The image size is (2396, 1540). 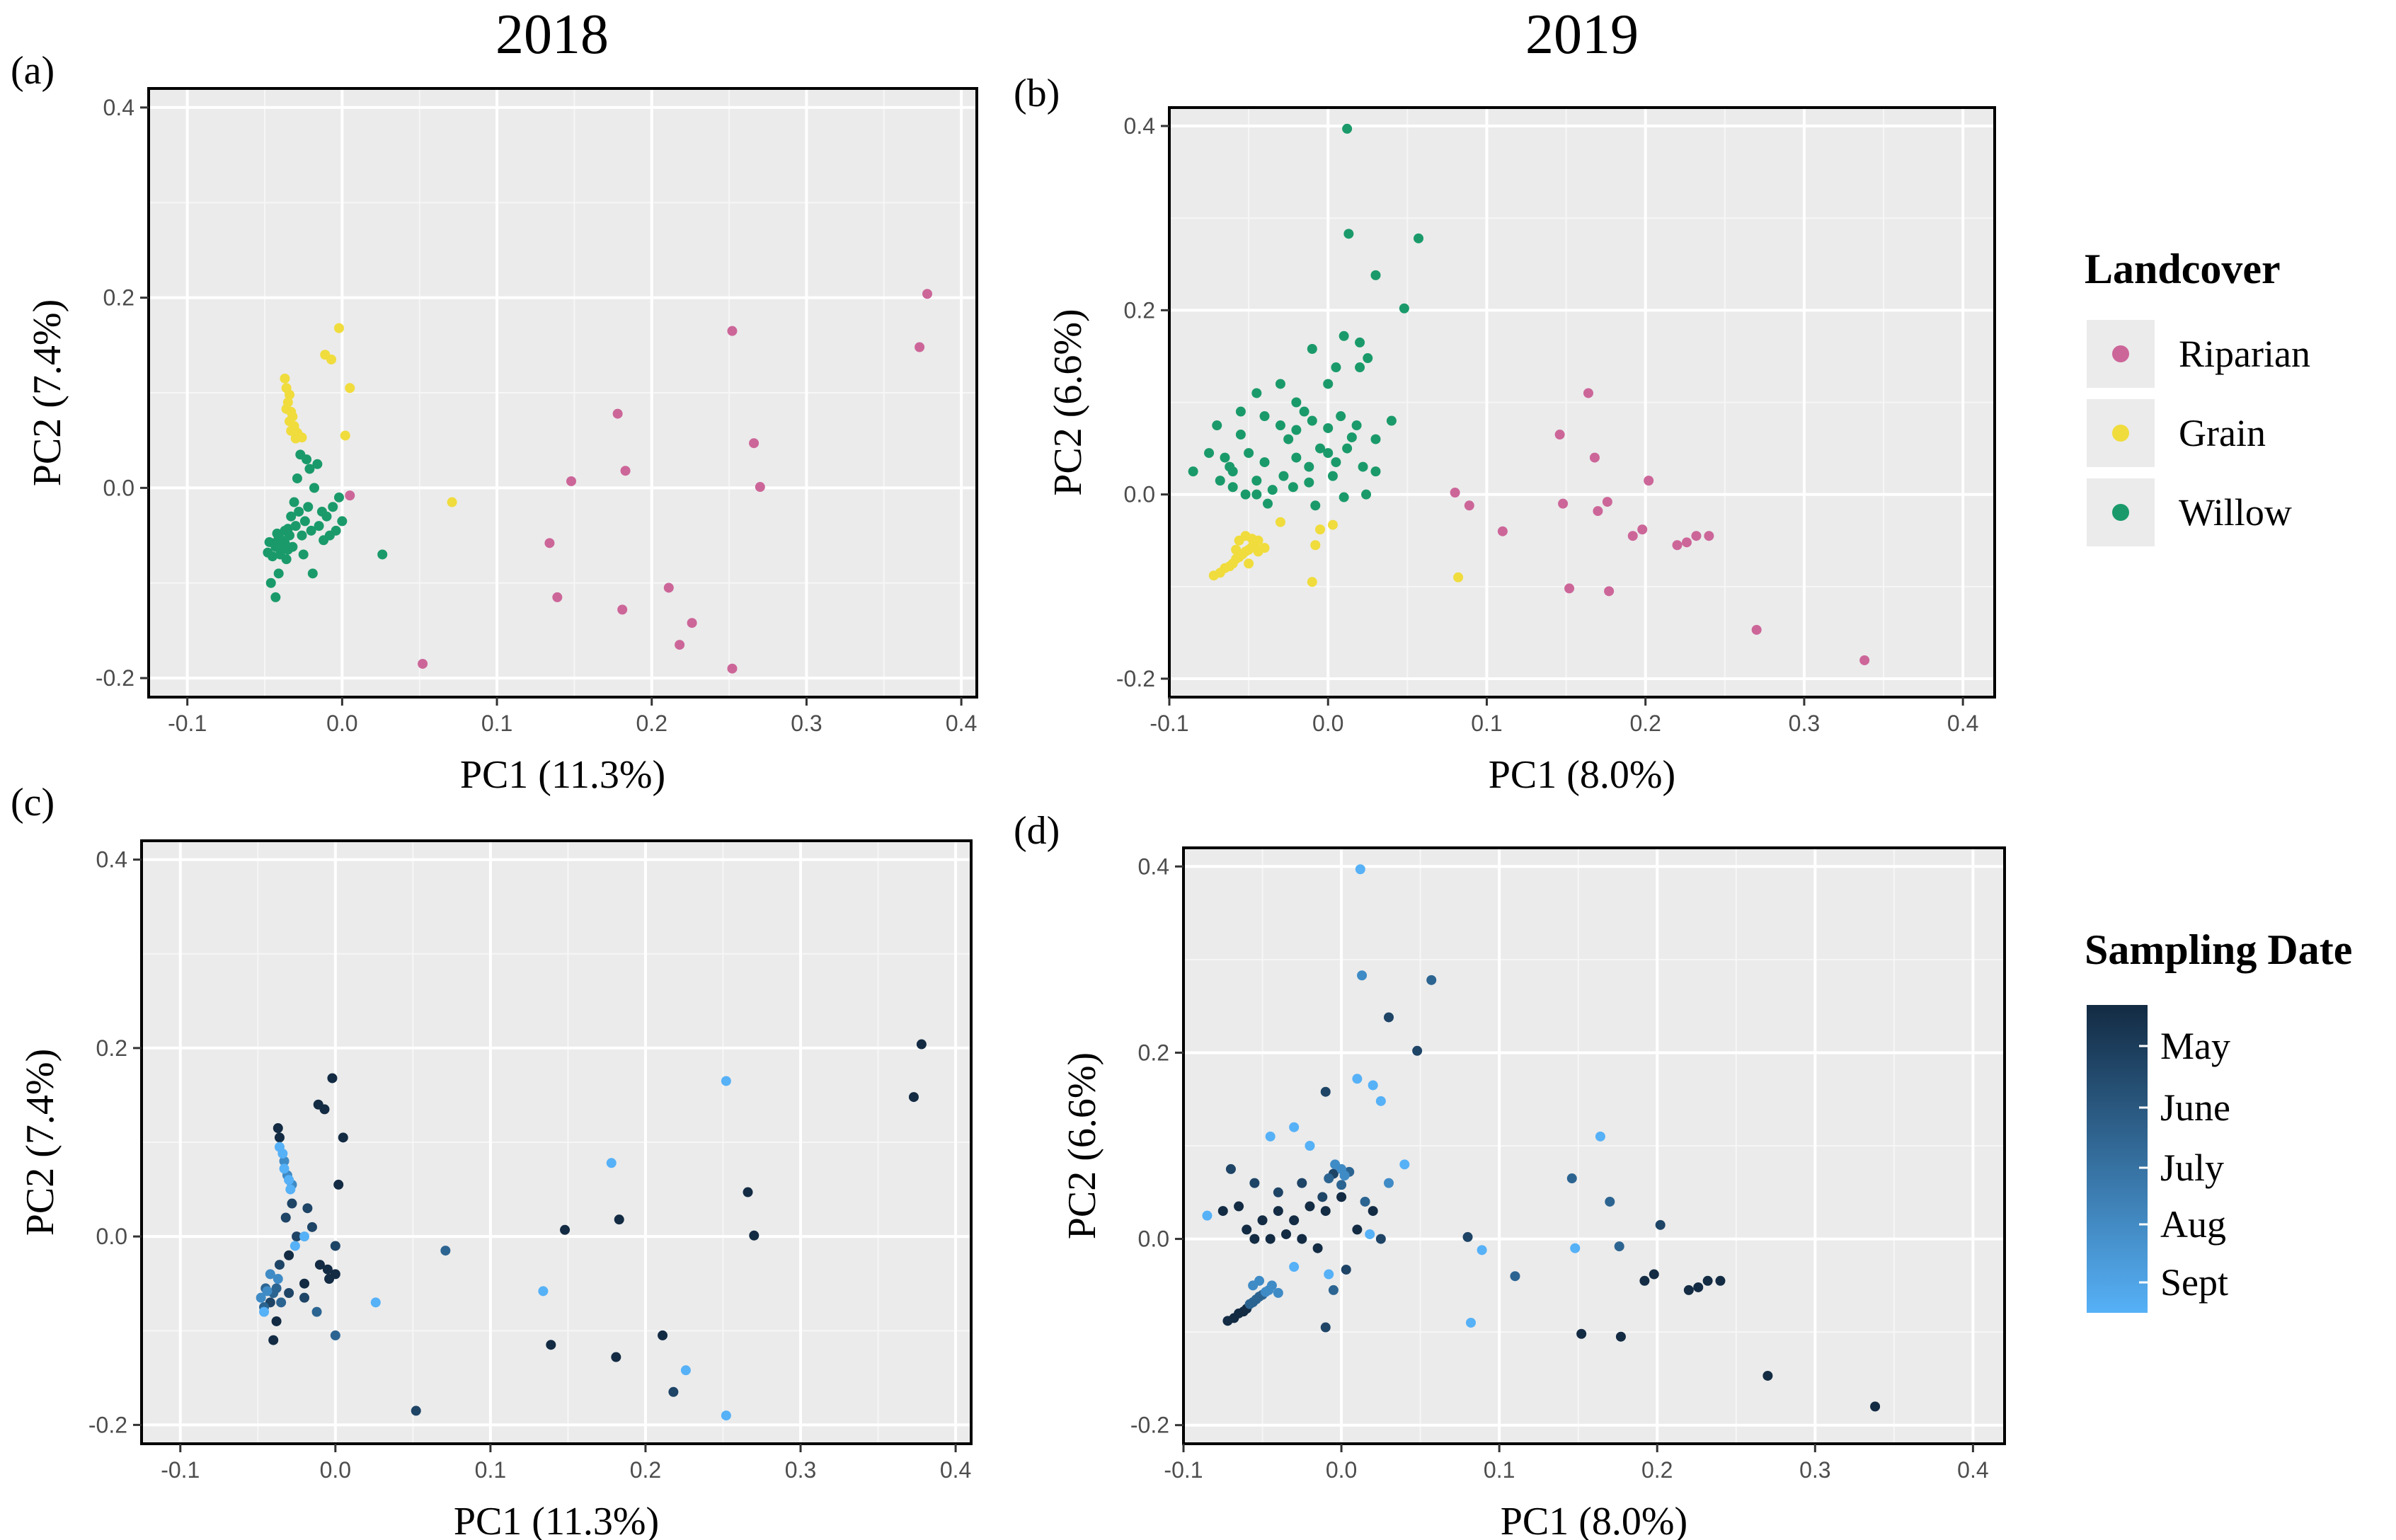 What do you see at coordinates (180, 1470) in the screenshot?
I see `x-tick-label: -0.1` at bounding box center [180, 1470].